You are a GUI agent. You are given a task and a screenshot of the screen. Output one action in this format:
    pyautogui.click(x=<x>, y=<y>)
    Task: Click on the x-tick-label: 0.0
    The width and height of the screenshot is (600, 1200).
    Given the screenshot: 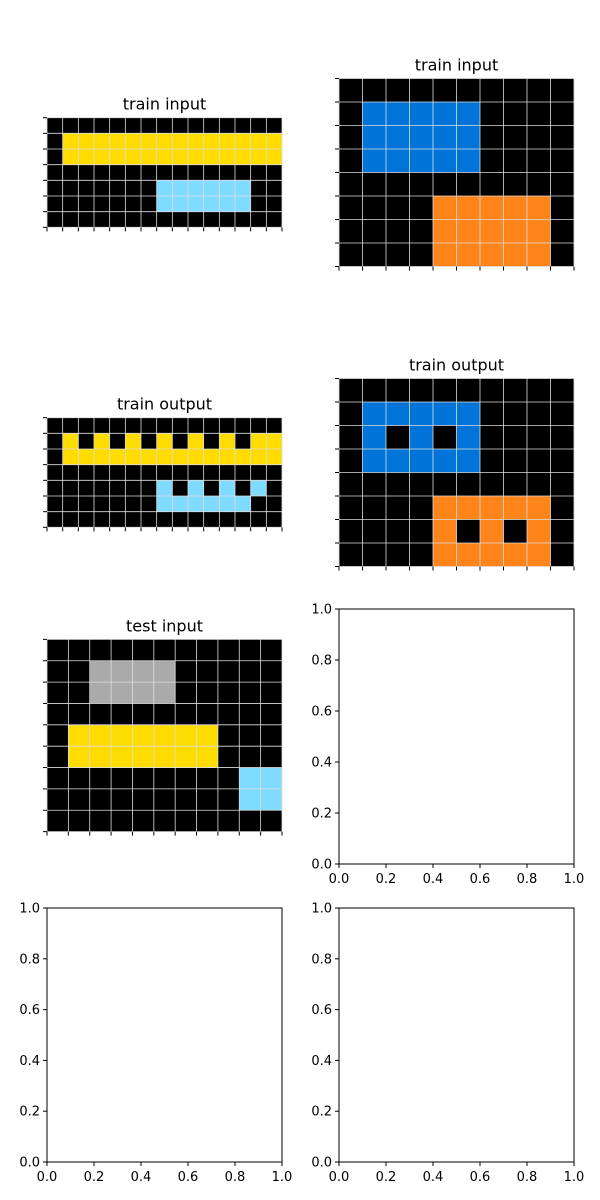 What is the action you would take?
    pyautogui.click(x=339, y=879)
    